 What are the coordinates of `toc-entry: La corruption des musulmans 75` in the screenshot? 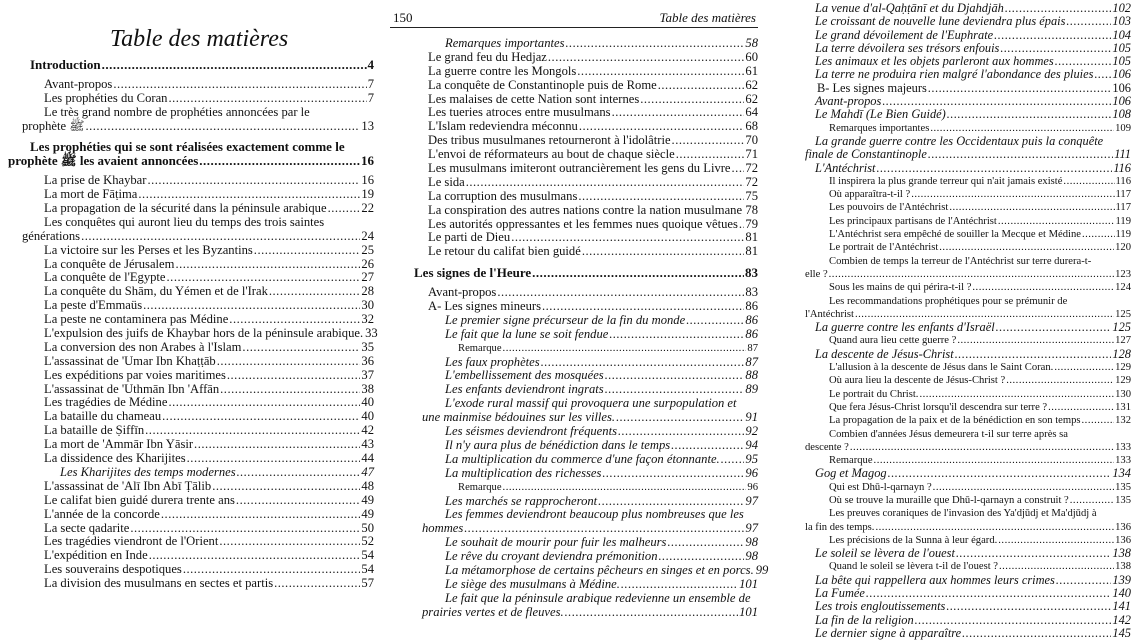 It's located at (574, 196).